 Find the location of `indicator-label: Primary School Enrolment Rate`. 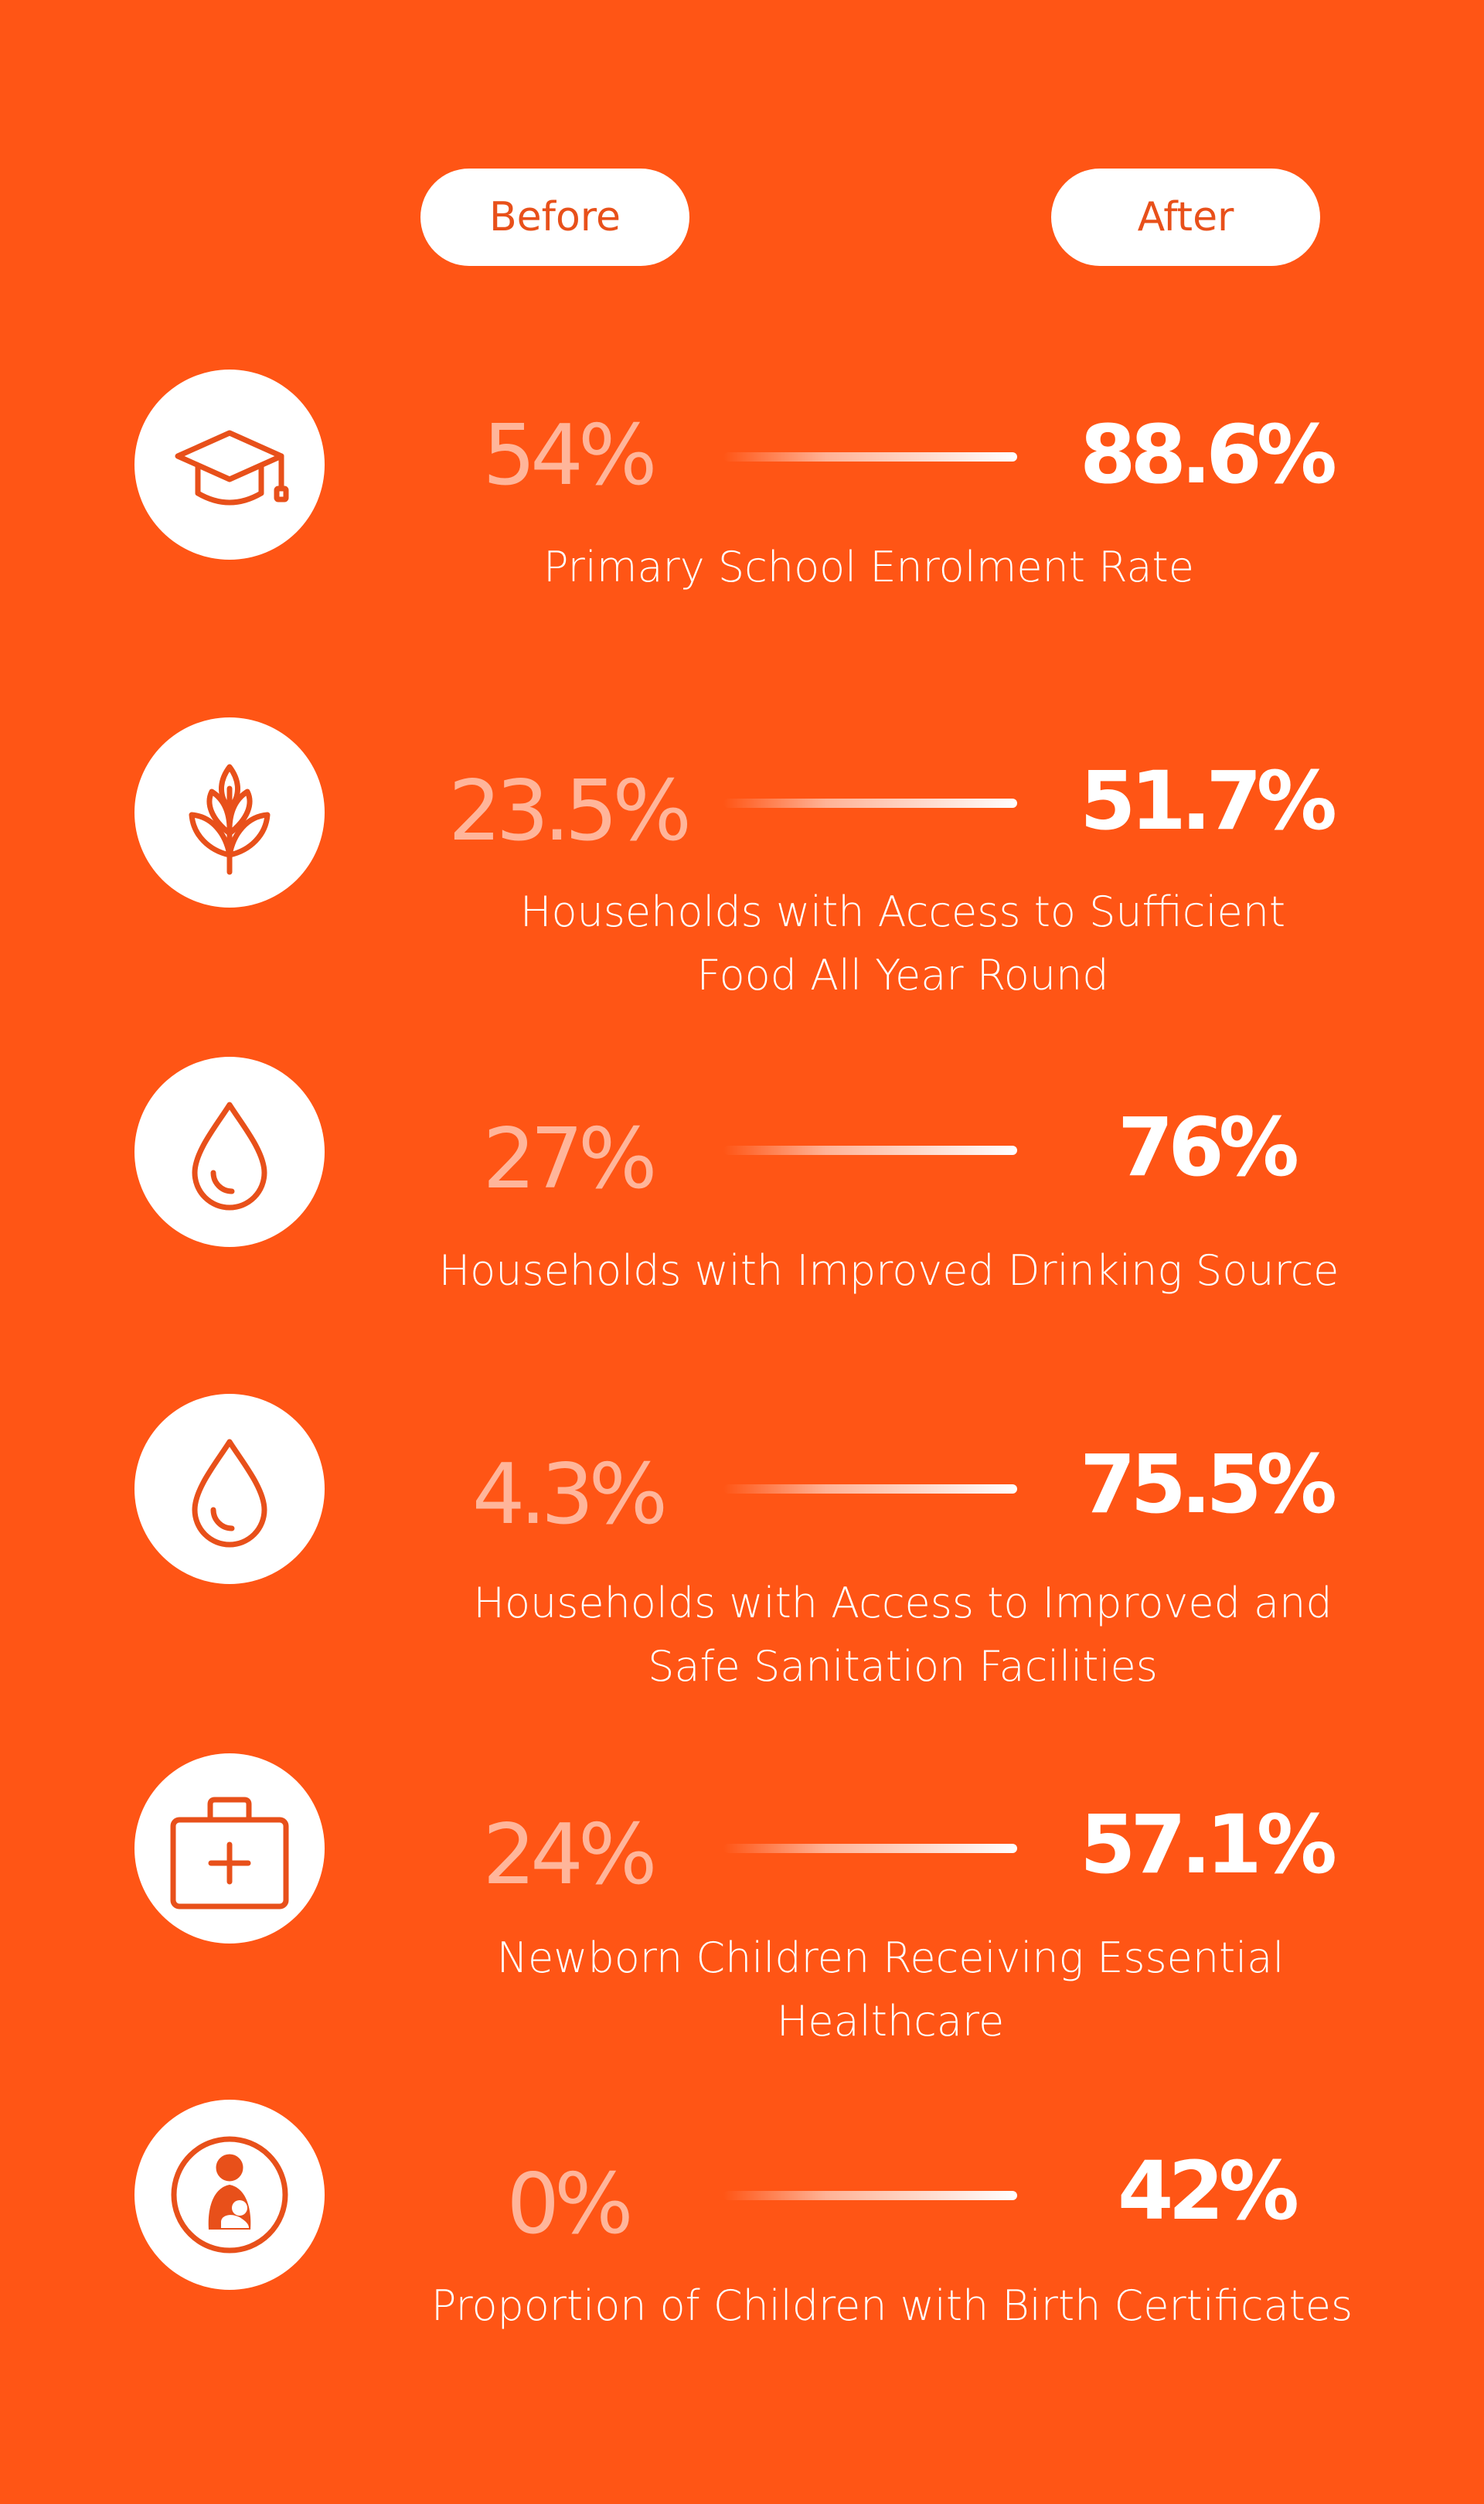

indicator-label: Primary School Enrolment Rate is located at coordinates (868, 567).